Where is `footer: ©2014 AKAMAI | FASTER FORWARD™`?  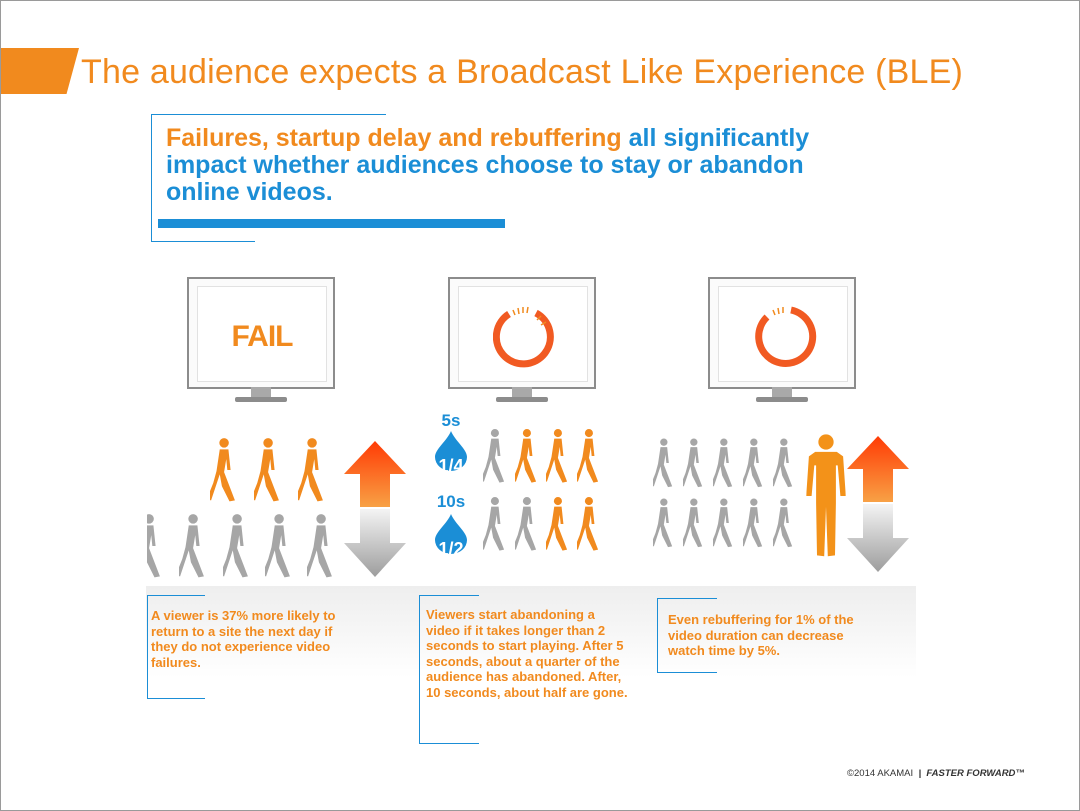 footer: ©2014 AKAMAI | FASTER FORWARD™ is located at coordinates (936, 773).